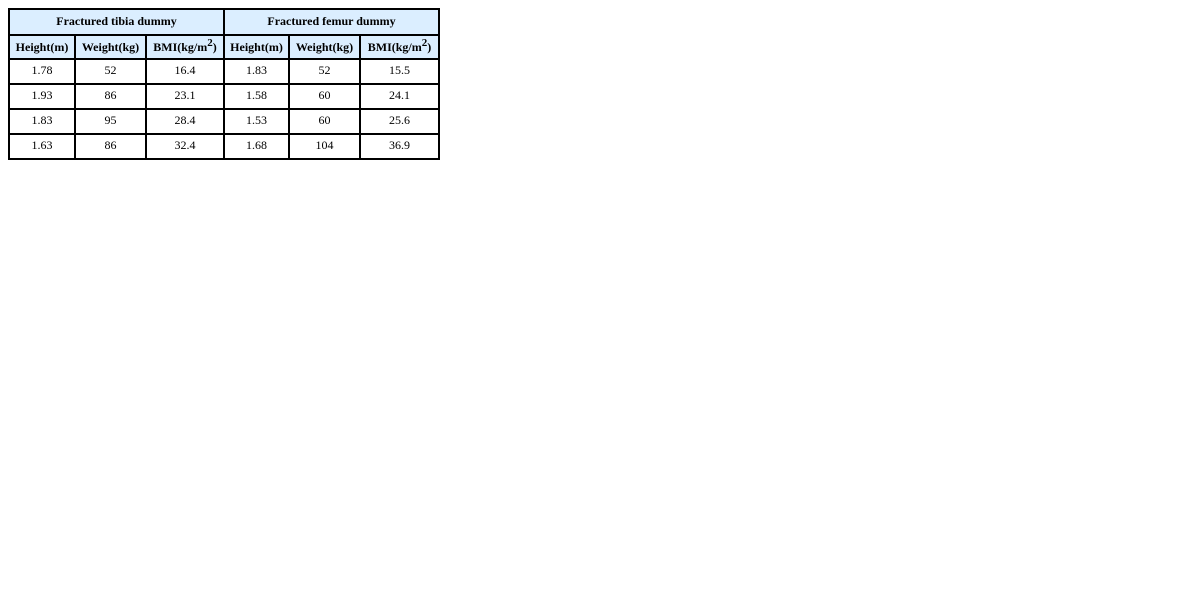 Image resolution: width=1200 pixels, height=600 pixels. I want to click on cell: 95, so click(110, 121).